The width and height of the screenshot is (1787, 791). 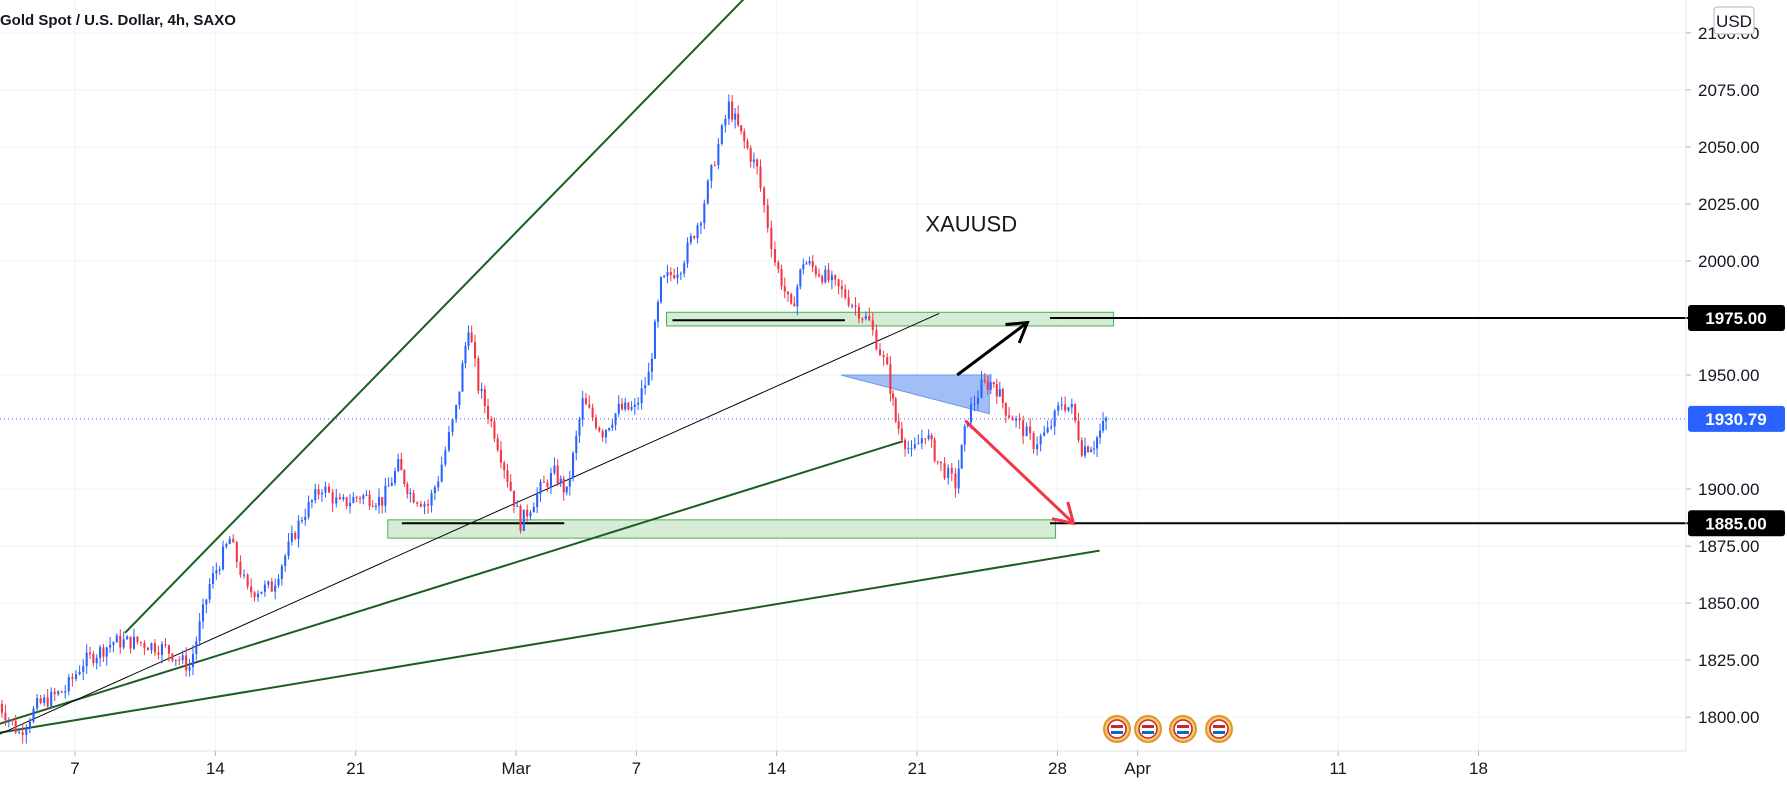 I want to click on overlays: XAUUSD, so click(x=1079, y=477).